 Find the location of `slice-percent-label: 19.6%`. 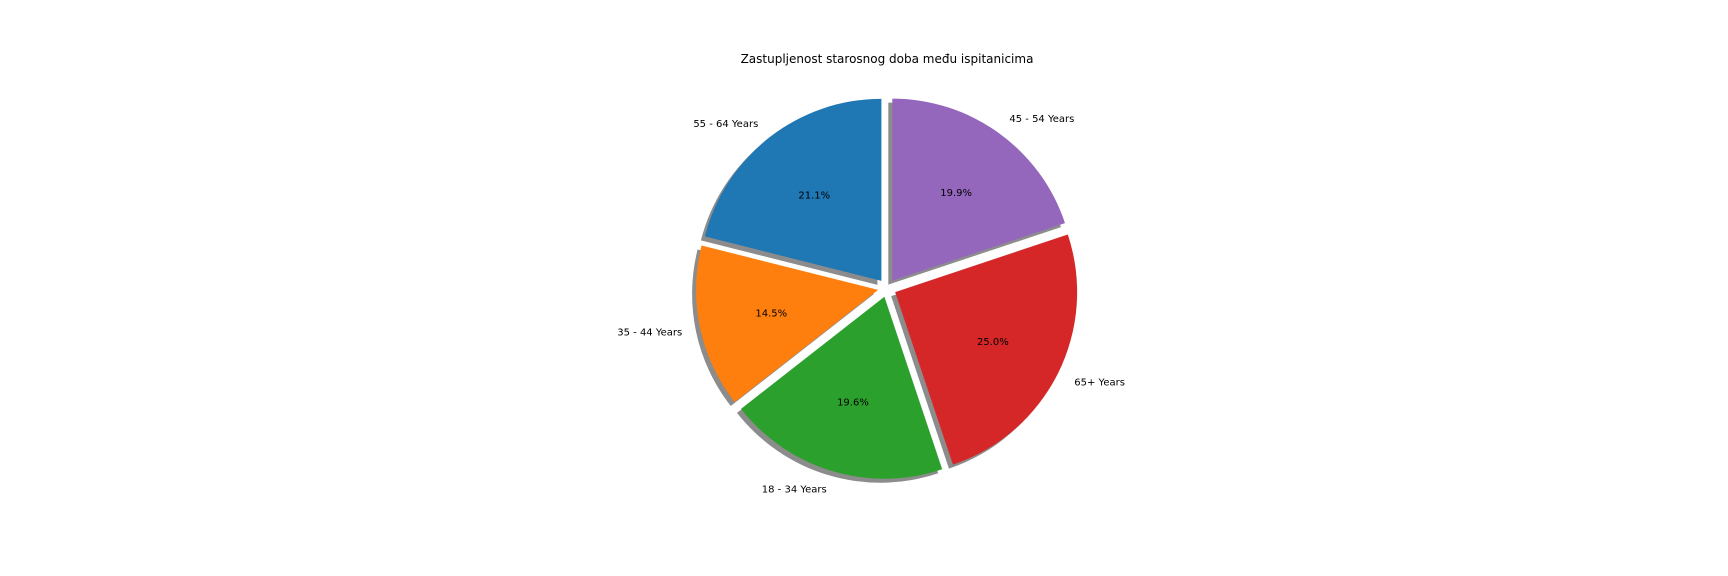

slice-percent-label: 19.6% is located at coordinates (853, 402).